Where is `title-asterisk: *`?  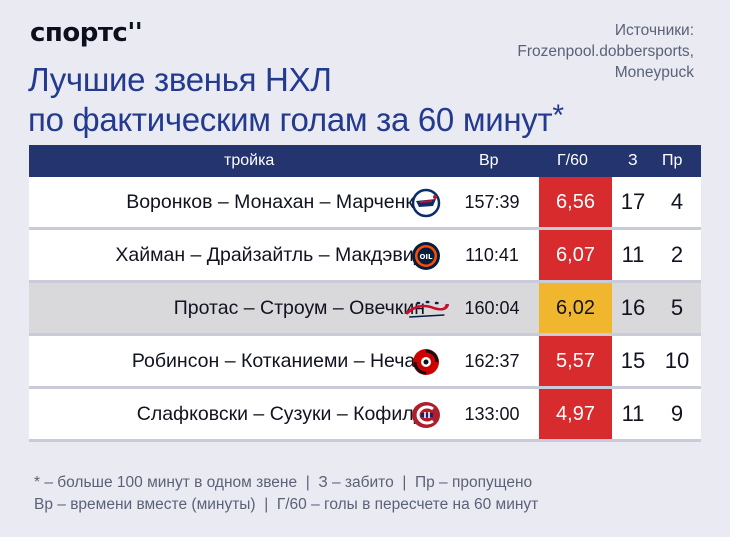 title-asterisk: * is located at coordinates (558, 115).